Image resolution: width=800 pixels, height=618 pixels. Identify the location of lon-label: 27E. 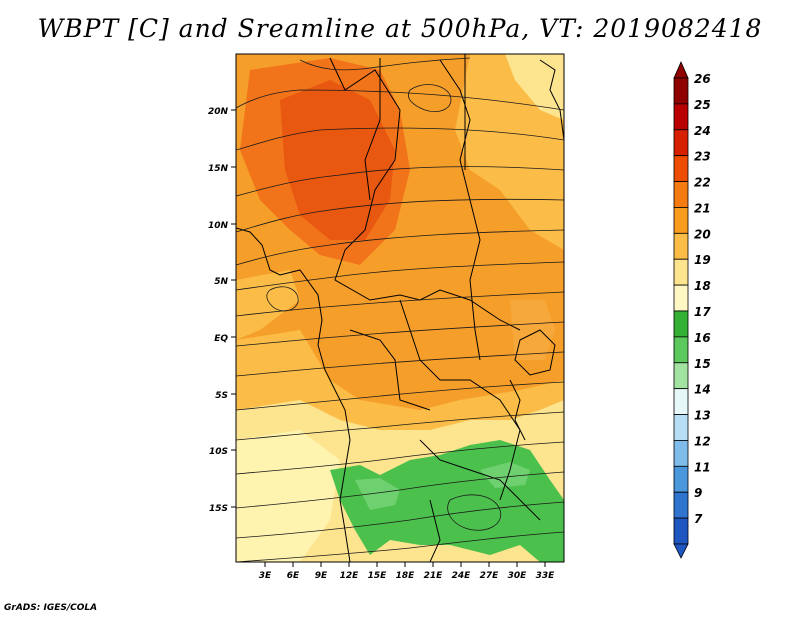
(490, 576).